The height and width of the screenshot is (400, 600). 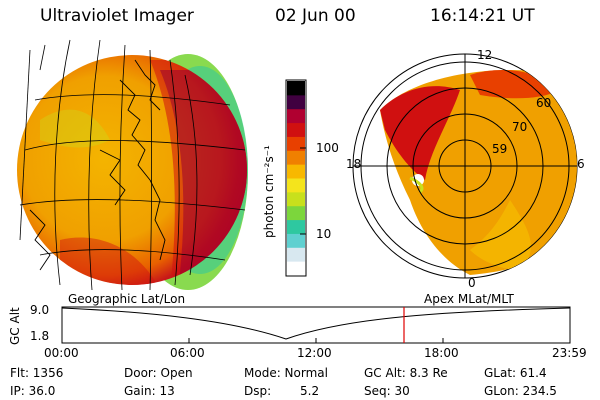 I want to click on ip-status: IP: 36.0, so click(x=33, y=391).